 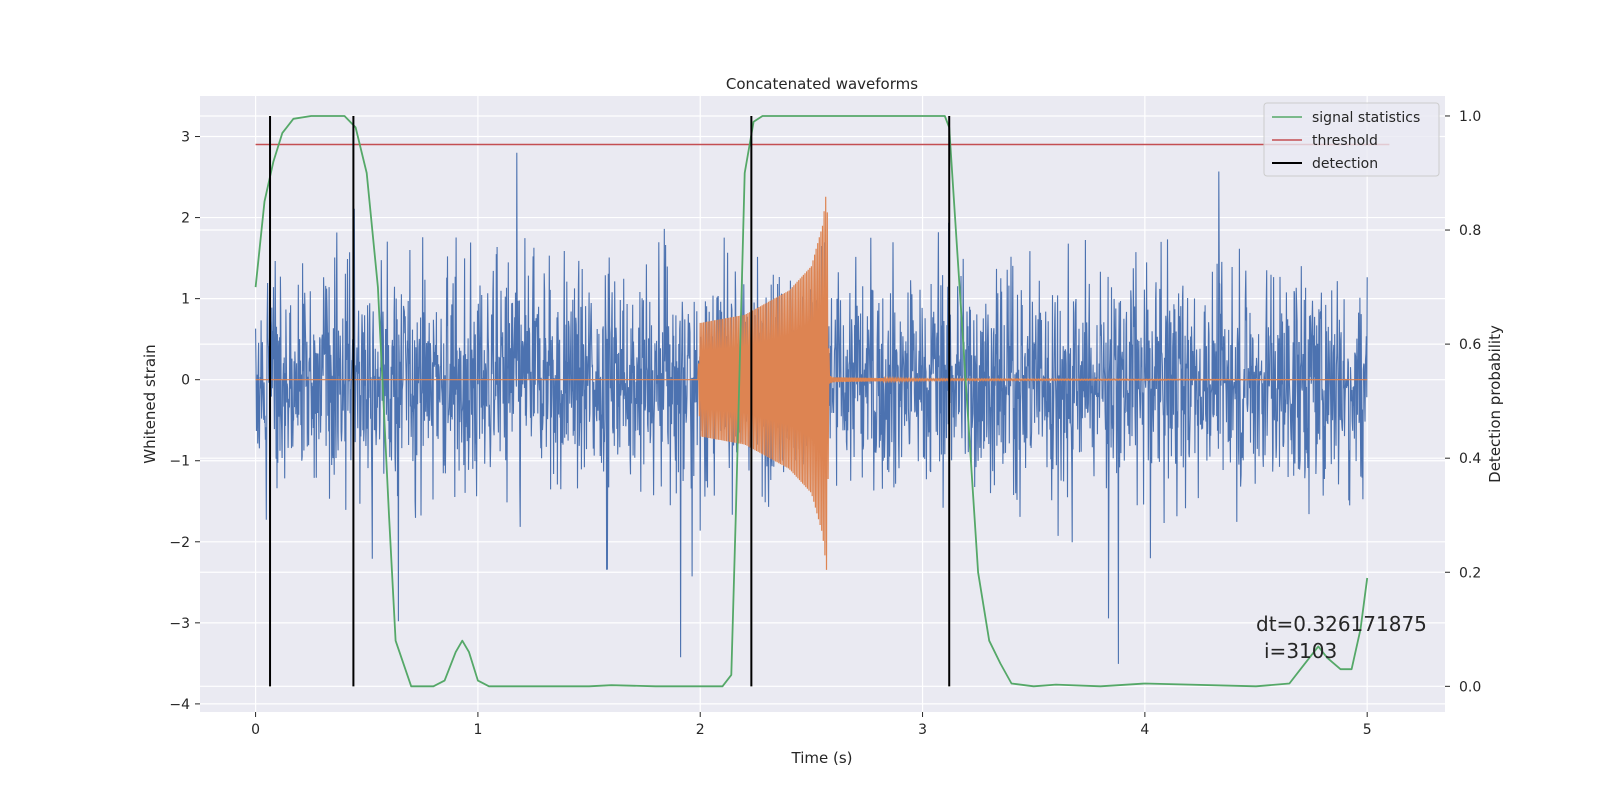 What do you see at coordinates (1367, 730) in the screenshot?
I see `x-tick-label: 5` at bounding box center [1367, 730].